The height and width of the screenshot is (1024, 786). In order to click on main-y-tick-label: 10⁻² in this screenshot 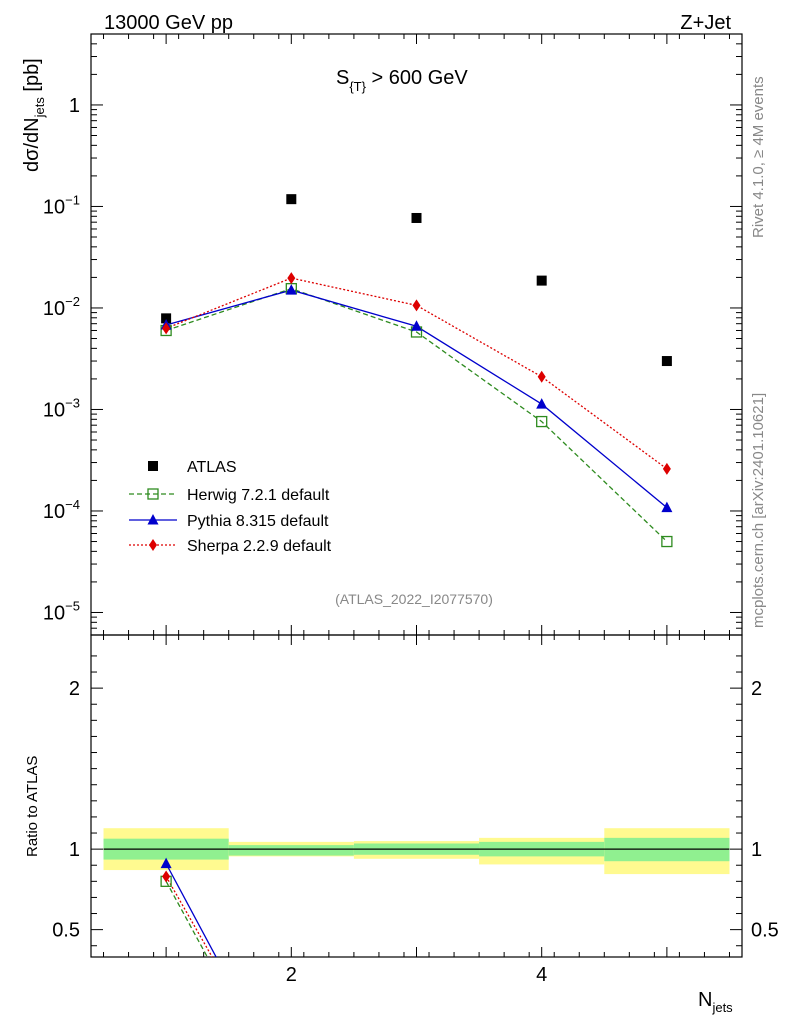, I will do `click(61, 307)`.